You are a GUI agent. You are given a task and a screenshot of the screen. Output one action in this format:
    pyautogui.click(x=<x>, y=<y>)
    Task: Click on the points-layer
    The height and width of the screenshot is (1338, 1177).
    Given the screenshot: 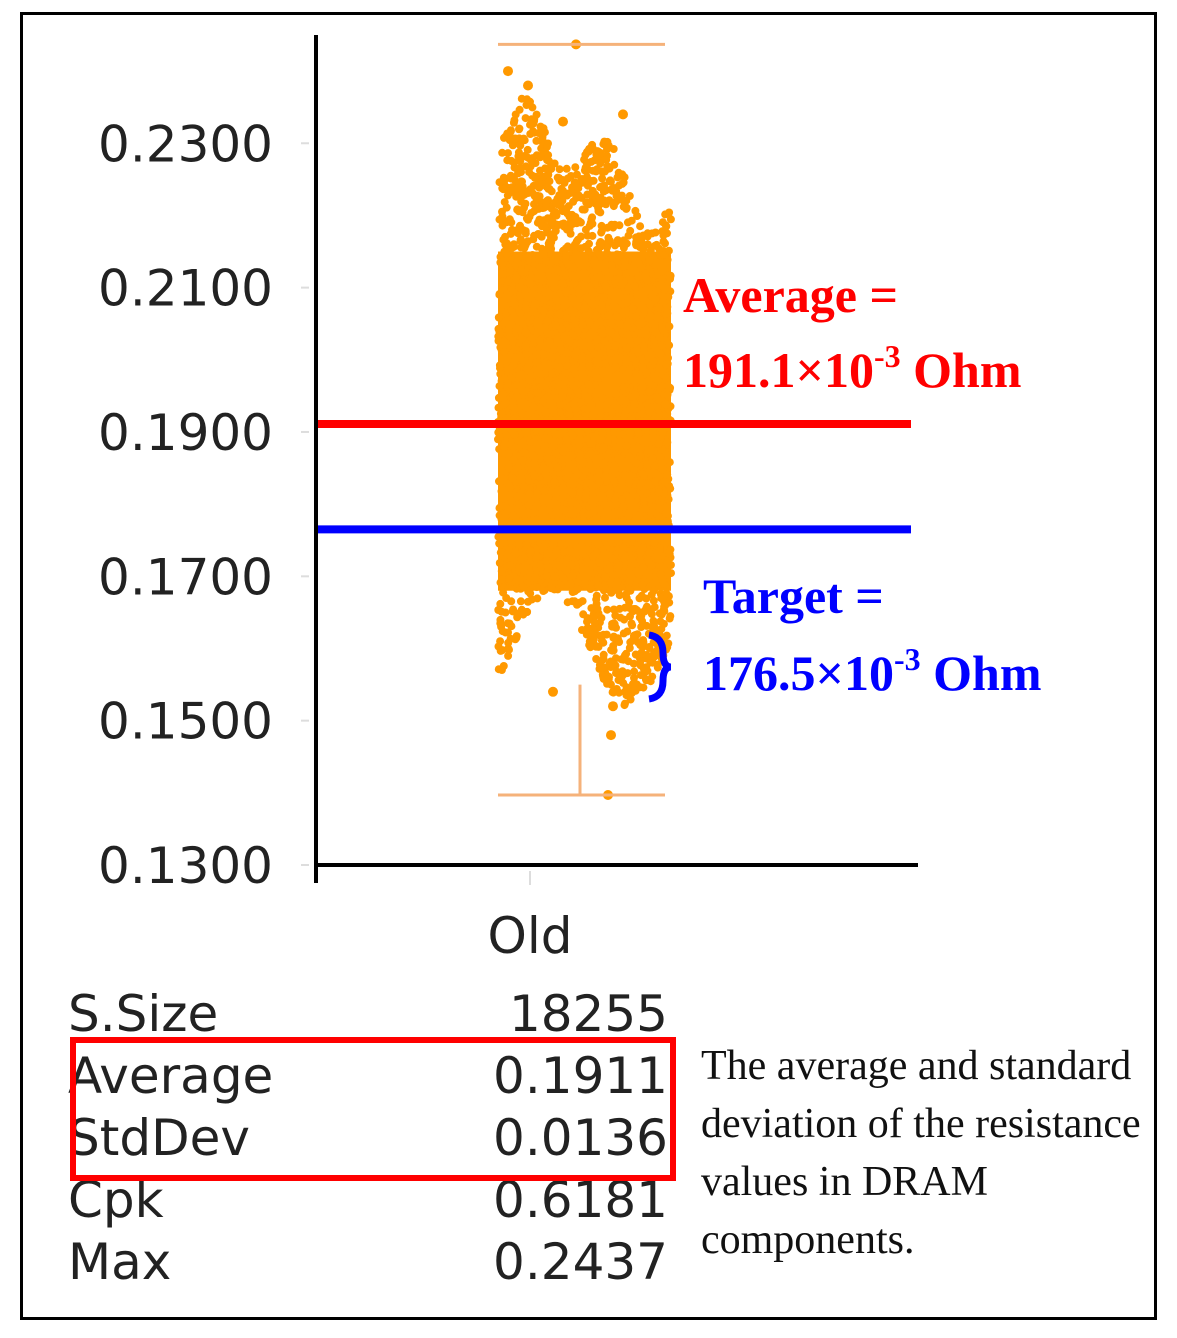 What is the action you would take?
    pyautogui.click(x=584, y=419)
    